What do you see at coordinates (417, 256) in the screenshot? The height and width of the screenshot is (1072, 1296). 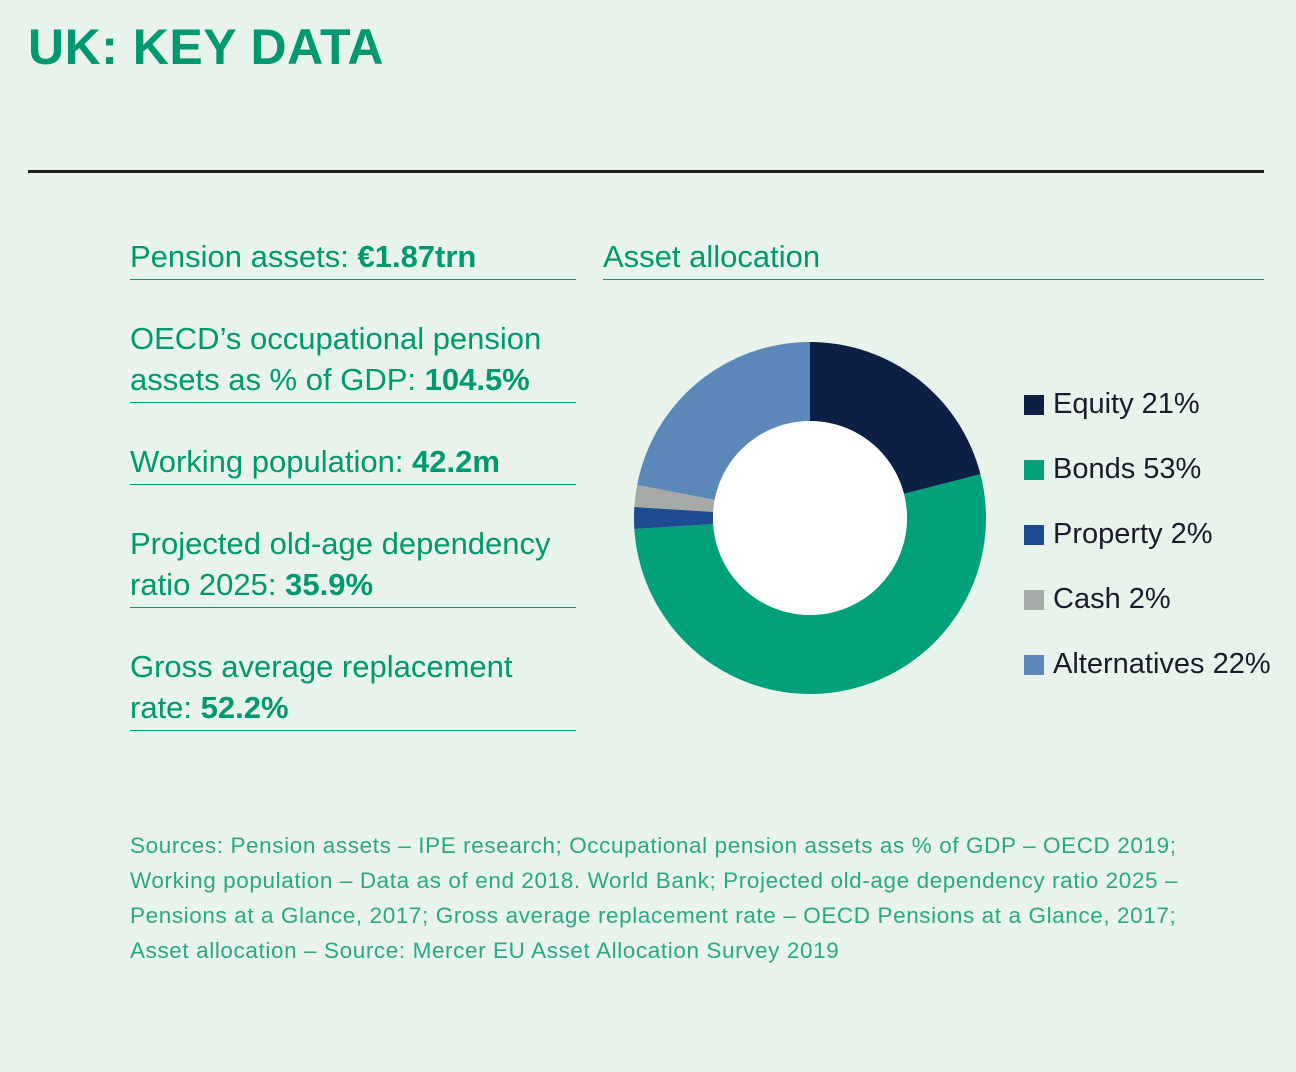 I see `stat-value: €1.87trn` at bounding box center [417, 256].